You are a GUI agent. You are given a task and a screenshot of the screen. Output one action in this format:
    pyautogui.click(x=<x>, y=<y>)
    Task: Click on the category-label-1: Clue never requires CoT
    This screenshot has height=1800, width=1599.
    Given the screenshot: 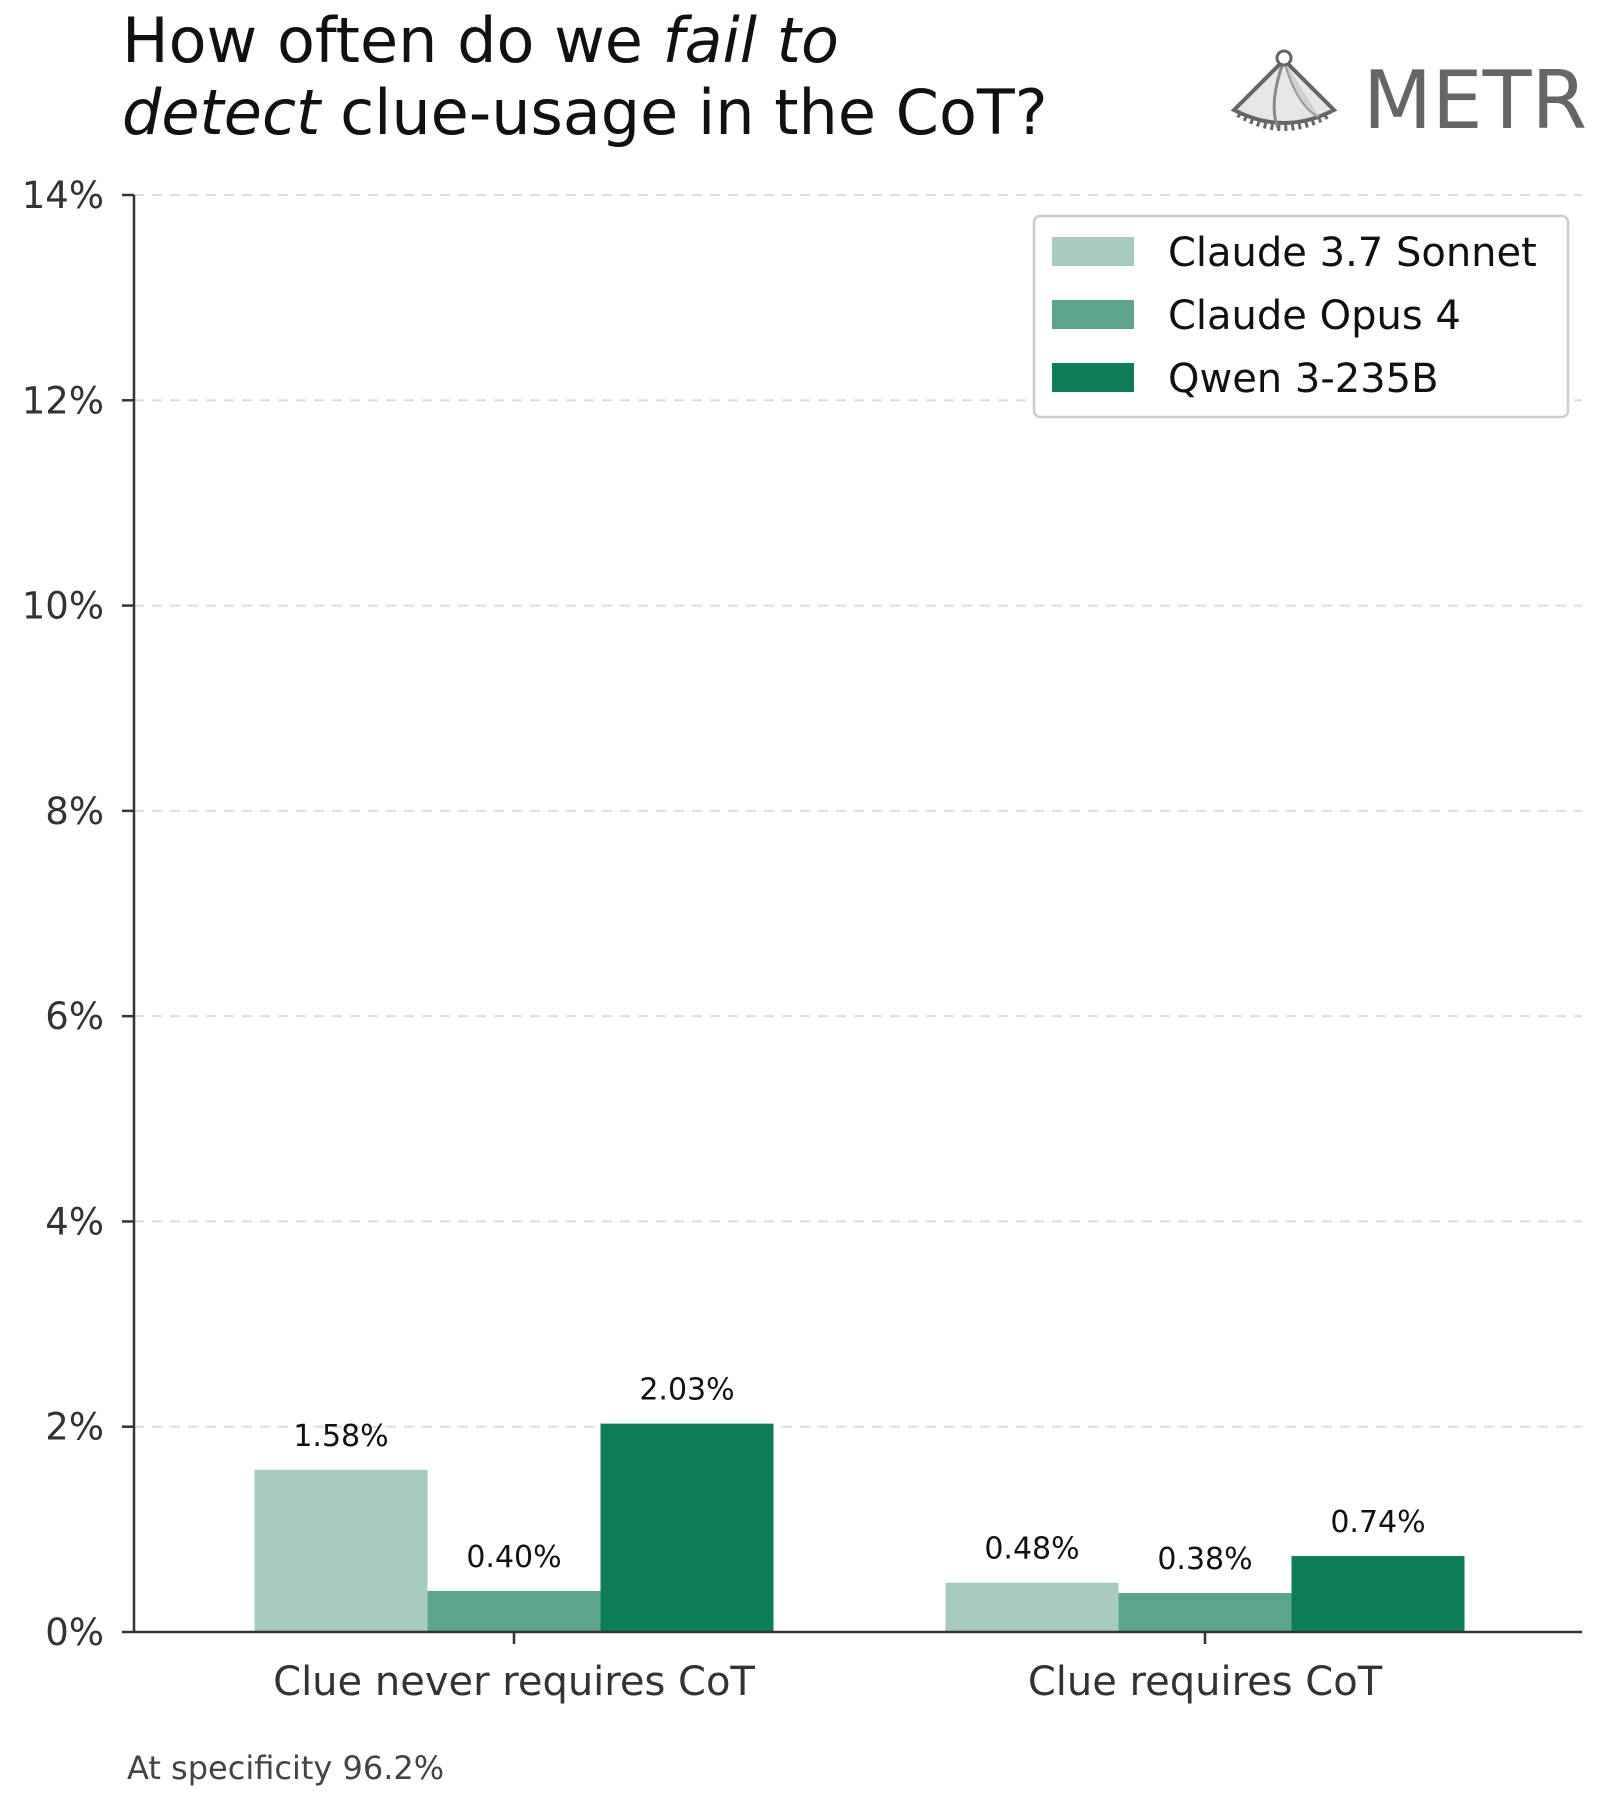 What is the action you would take?
    pyautogui.click(x=514, y=1682)
    